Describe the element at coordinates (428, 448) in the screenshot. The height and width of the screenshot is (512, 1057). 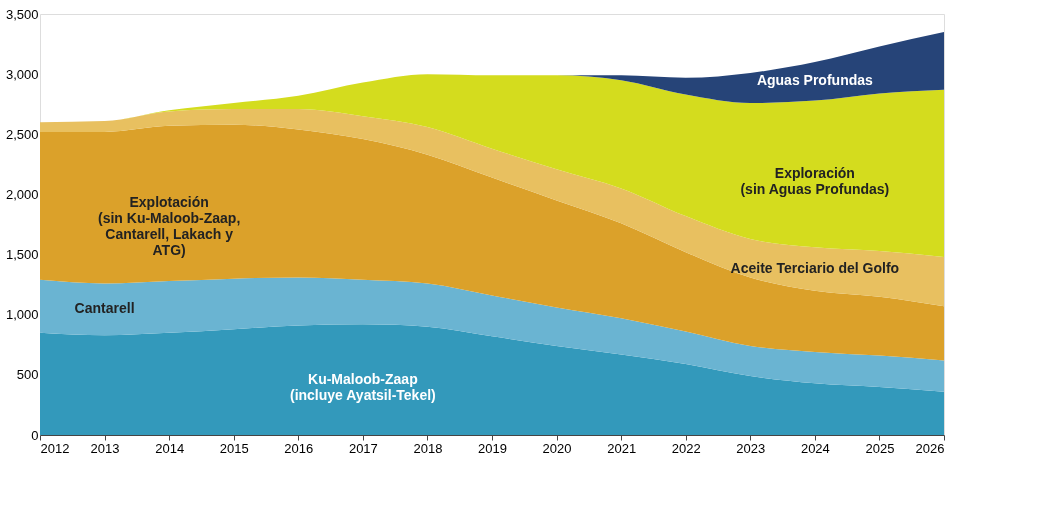
I see `x-tick-label: 2018` at that location.